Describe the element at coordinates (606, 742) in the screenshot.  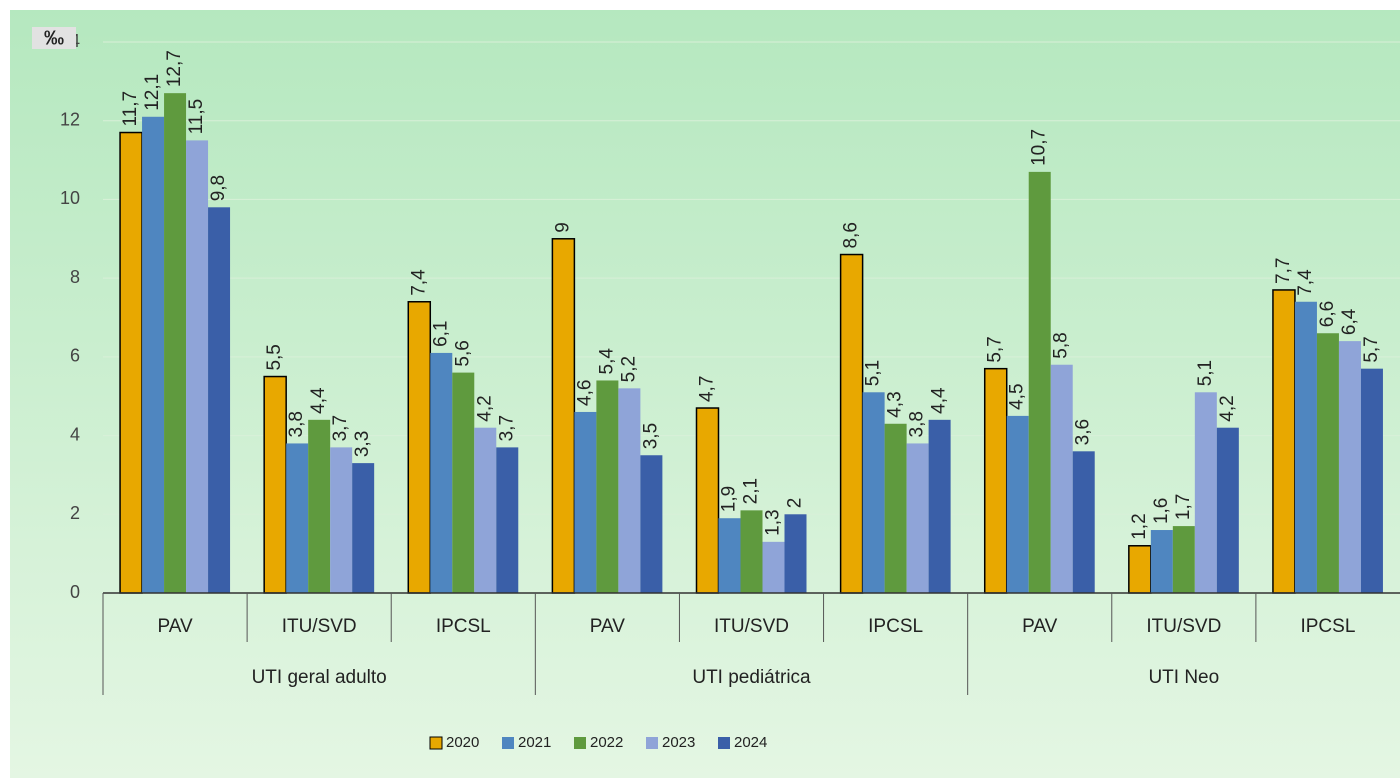
I see `legend-label: 2022` at that location.